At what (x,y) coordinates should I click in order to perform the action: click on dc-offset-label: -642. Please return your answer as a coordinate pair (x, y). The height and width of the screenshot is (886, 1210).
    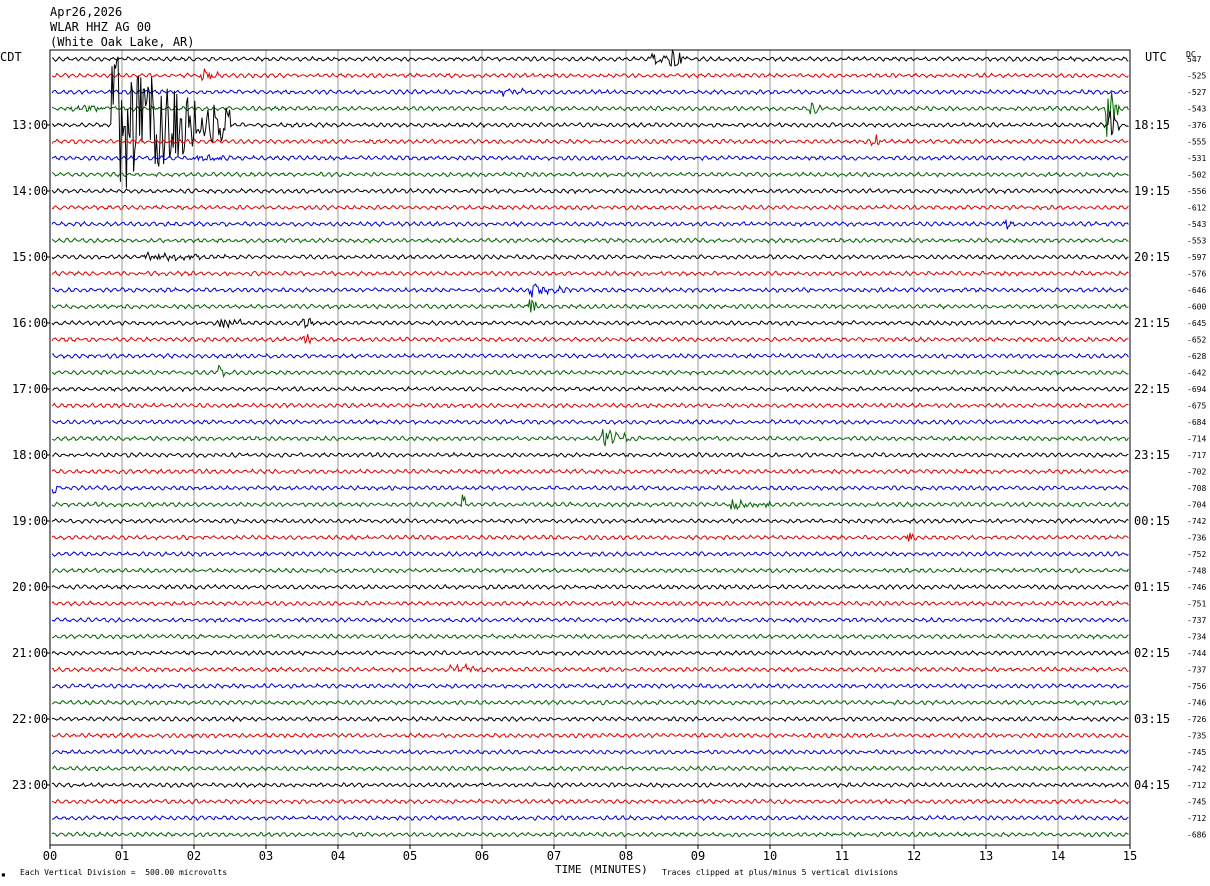
    Looking at the image, I should click on (1196, 373).